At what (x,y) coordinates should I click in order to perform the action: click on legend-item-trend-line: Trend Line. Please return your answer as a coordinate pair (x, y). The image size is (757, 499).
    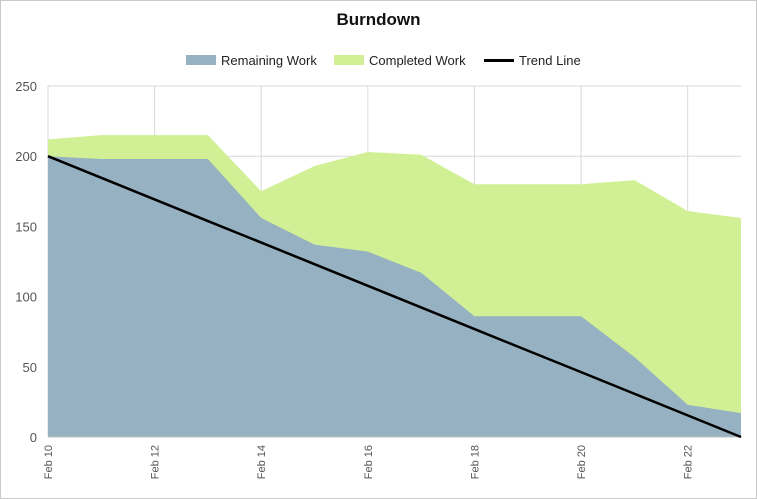
    Looking at the image, I should click on (532, 60).